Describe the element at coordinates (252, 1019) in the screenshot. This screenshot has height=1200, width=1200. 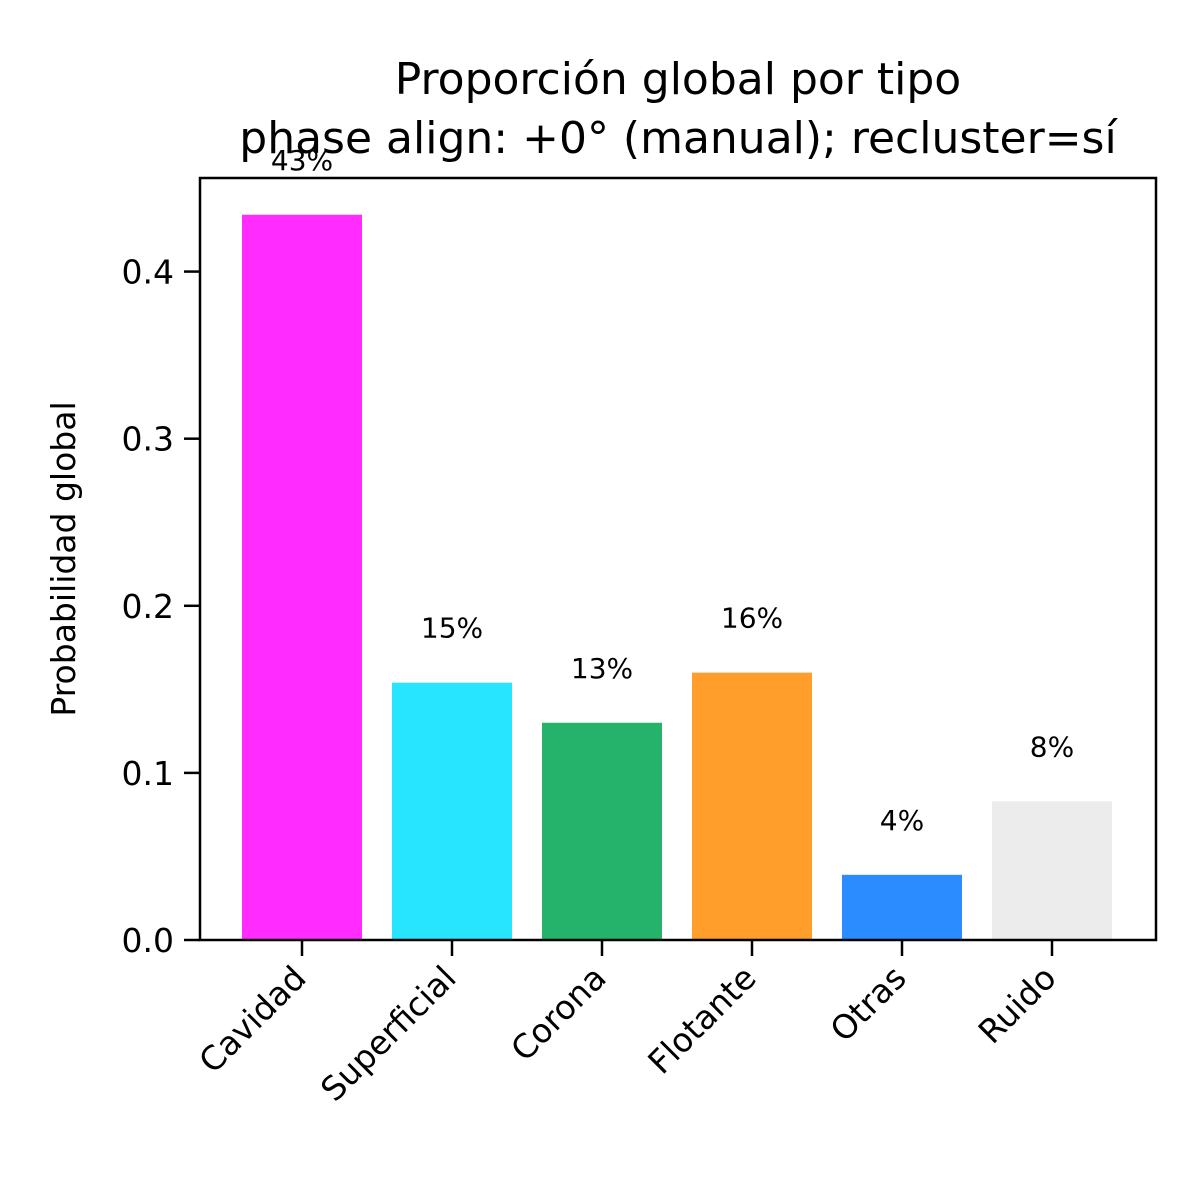
I see `x-tick-label: Cavidad` at that location.